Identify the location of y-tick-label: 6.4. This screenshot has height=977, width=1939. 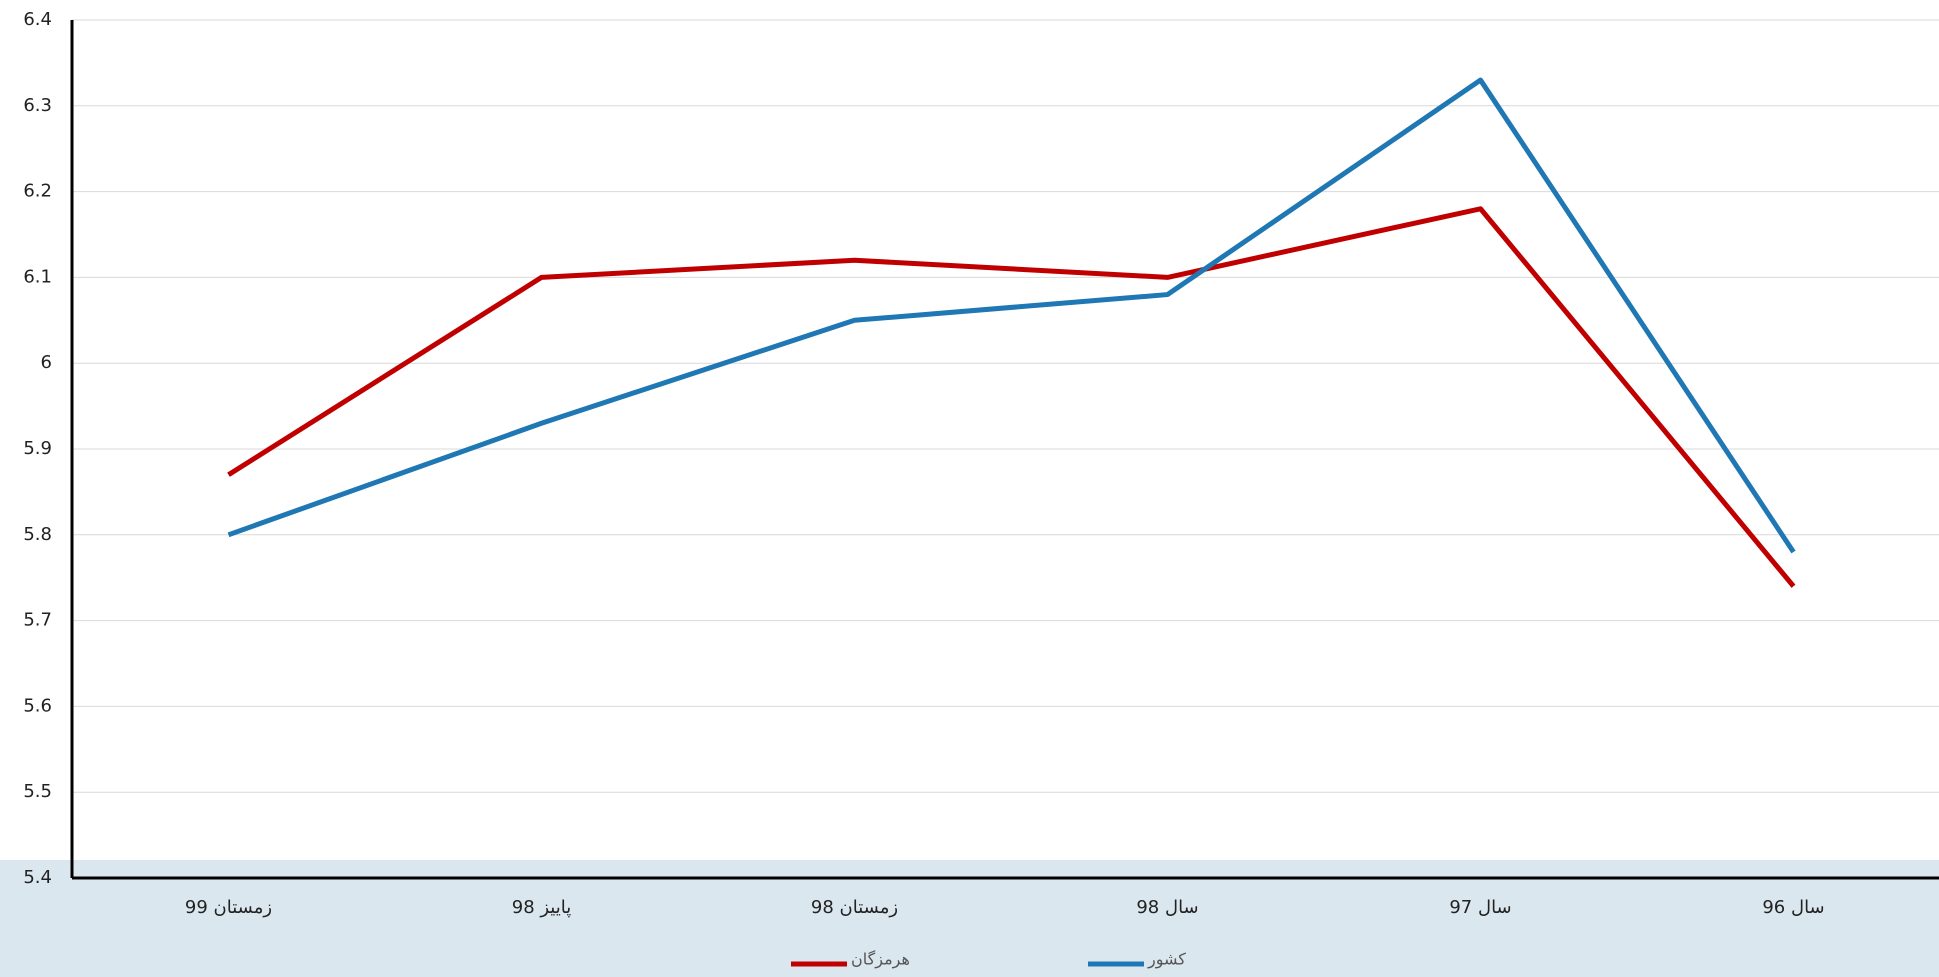
(37, 19).